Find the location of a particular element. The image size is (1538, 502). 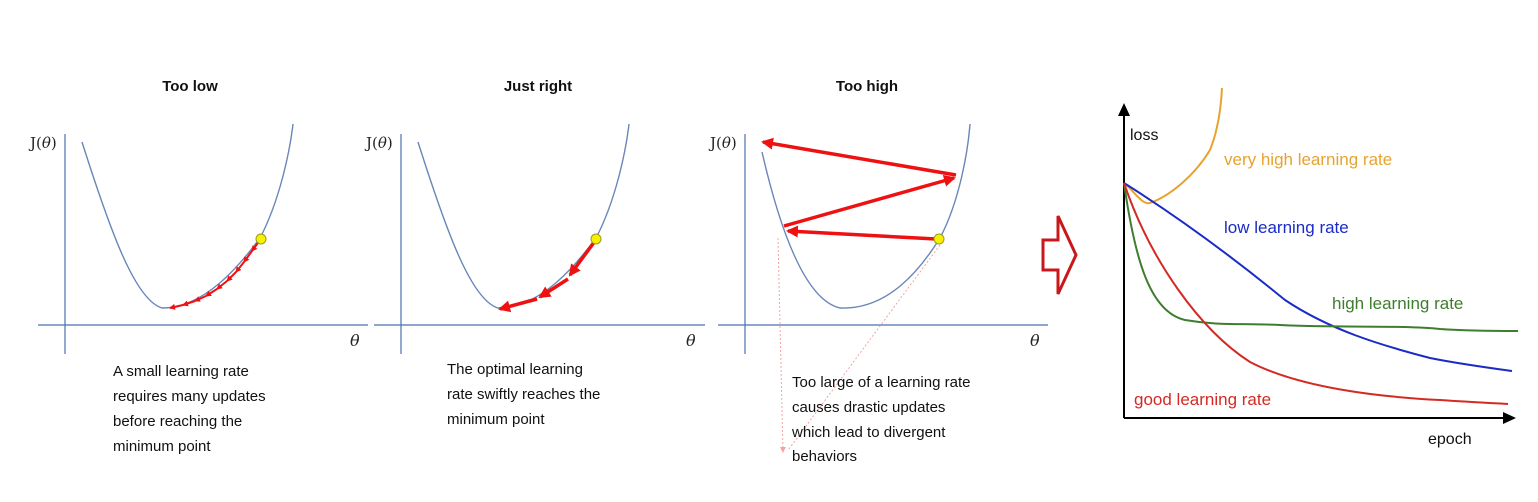

epoch-axis-arrowhead is located at coordinates (1509, 418).